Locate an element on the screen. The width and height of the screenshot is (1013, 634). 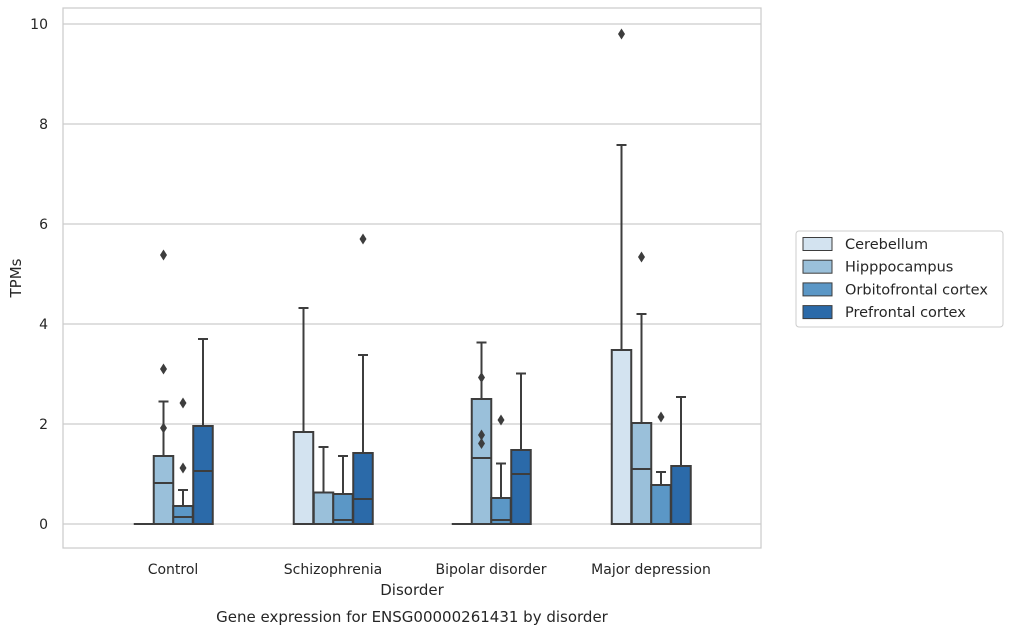
legend-frame is located at coordinates (899, 279).